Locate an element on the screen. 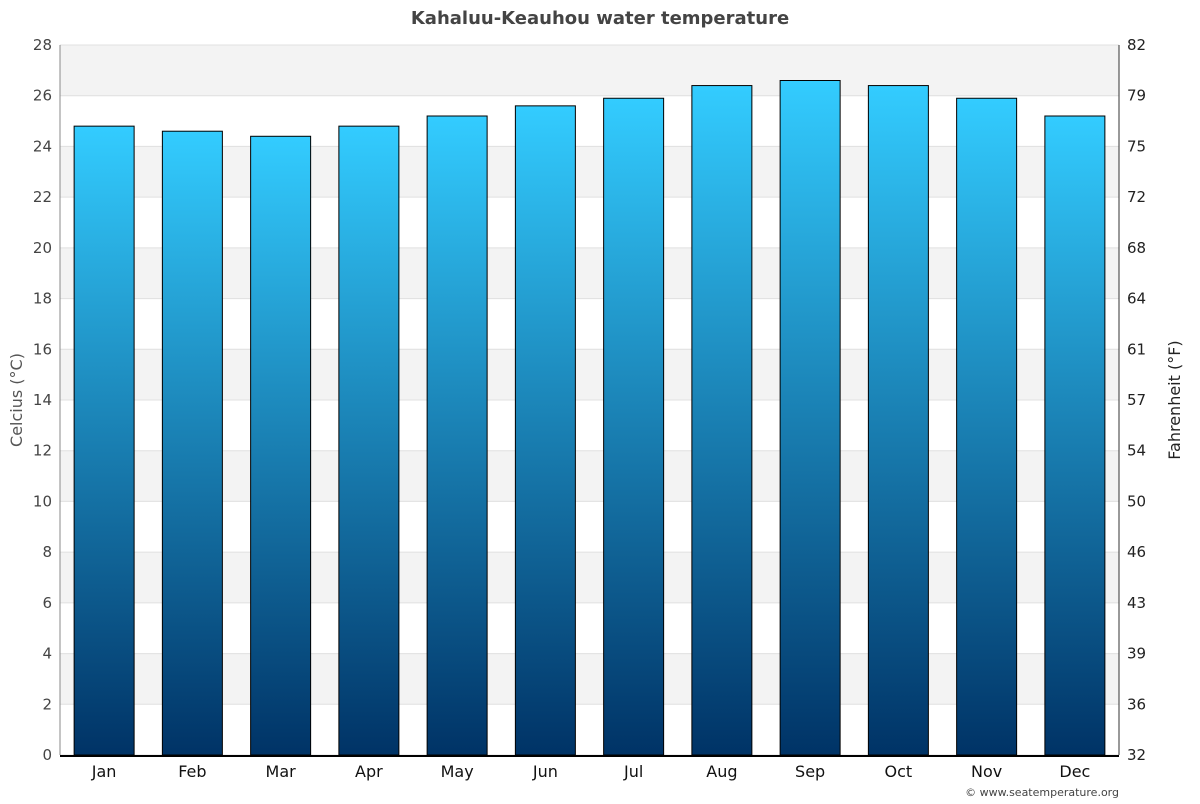 This screenshot has height=804, width=1200. y2-tick-label: 79 is located at coordinates (1136, 96).